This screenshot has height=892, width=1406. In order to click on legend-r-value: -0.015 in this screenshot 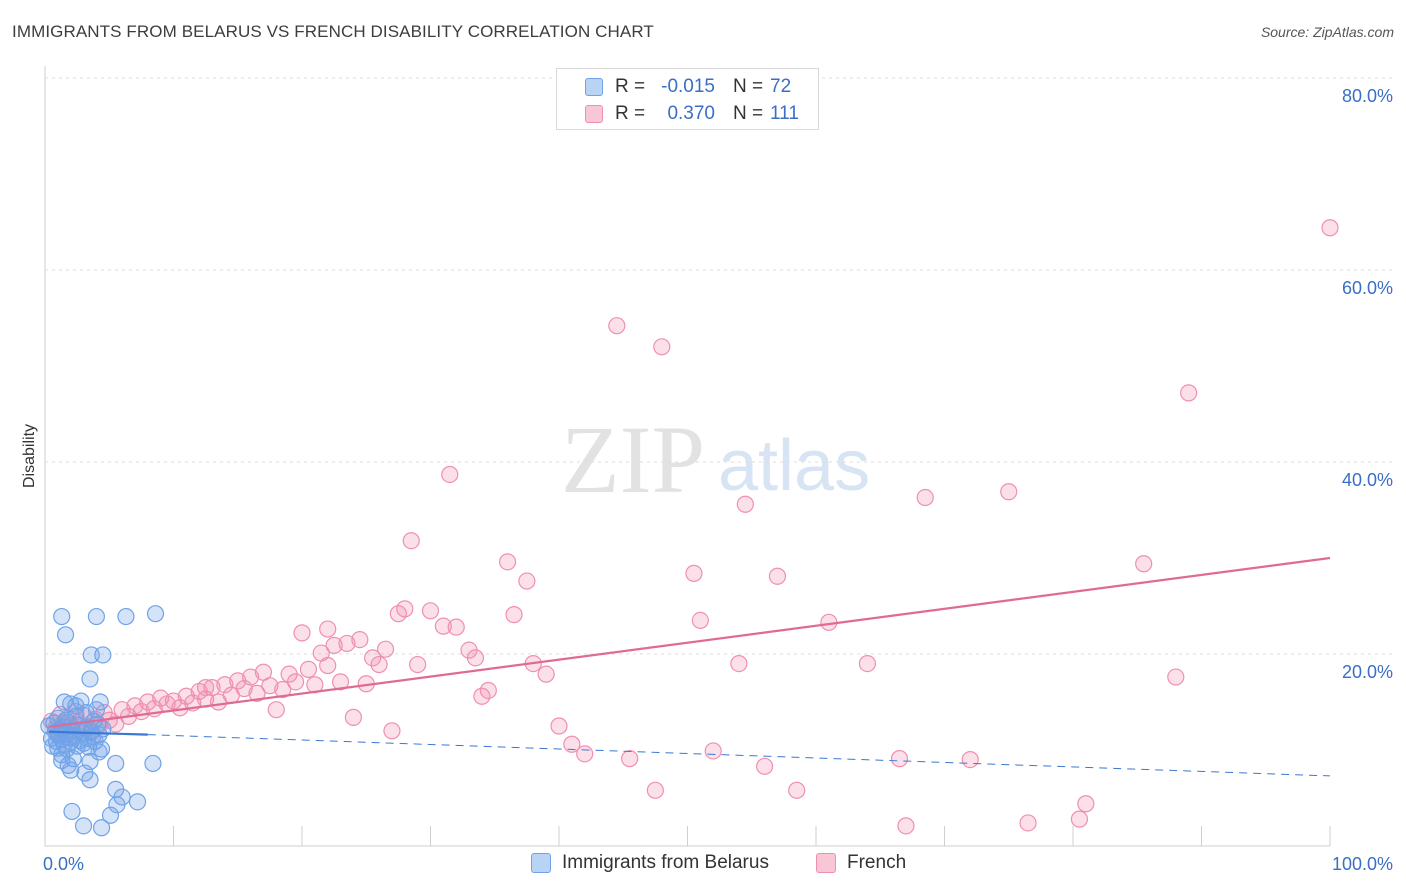, I will do `click(688, 86)`.